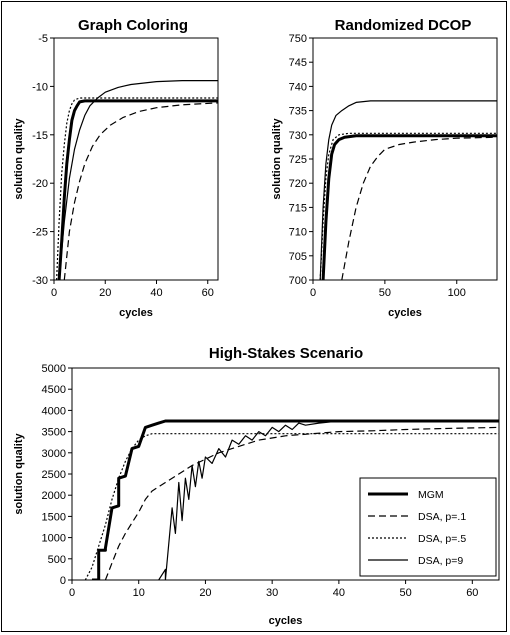  What do you see at coordinates (54, 454) in the screenshot?
I see `y-tick-label: 3000` at bounding box center [54, 454].